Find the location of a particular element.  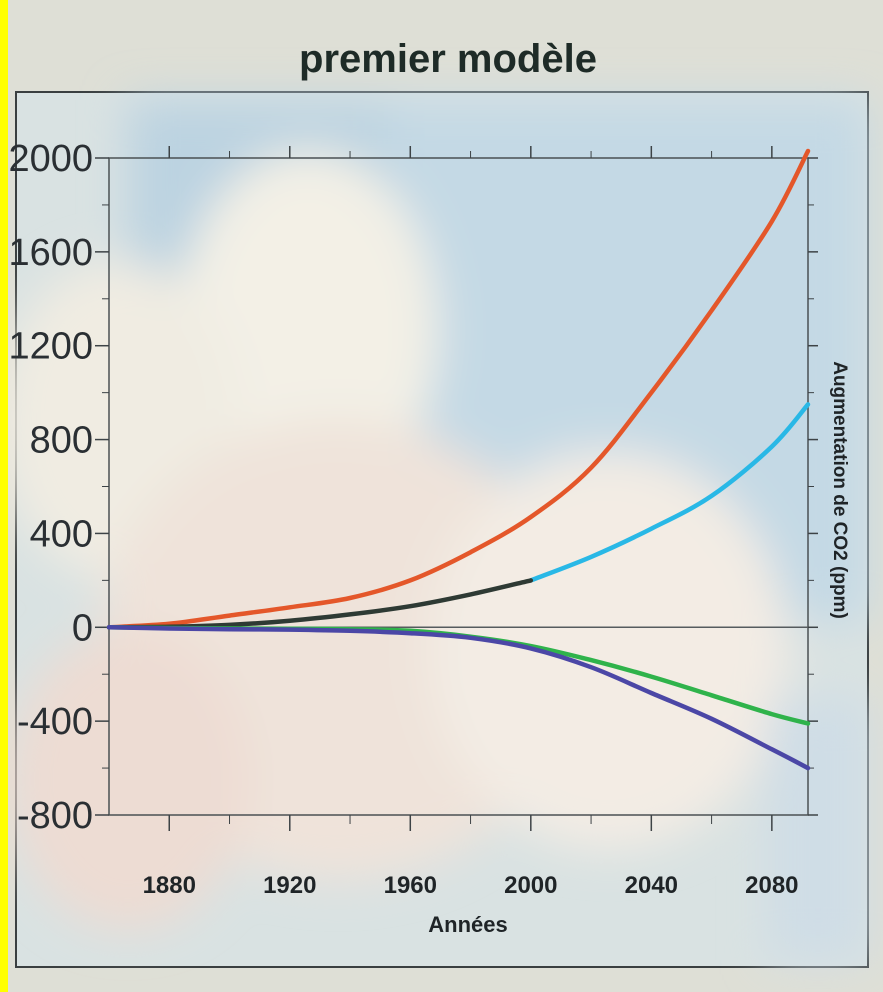

y-tick-label: -800 is located at coordinates (55, 816).